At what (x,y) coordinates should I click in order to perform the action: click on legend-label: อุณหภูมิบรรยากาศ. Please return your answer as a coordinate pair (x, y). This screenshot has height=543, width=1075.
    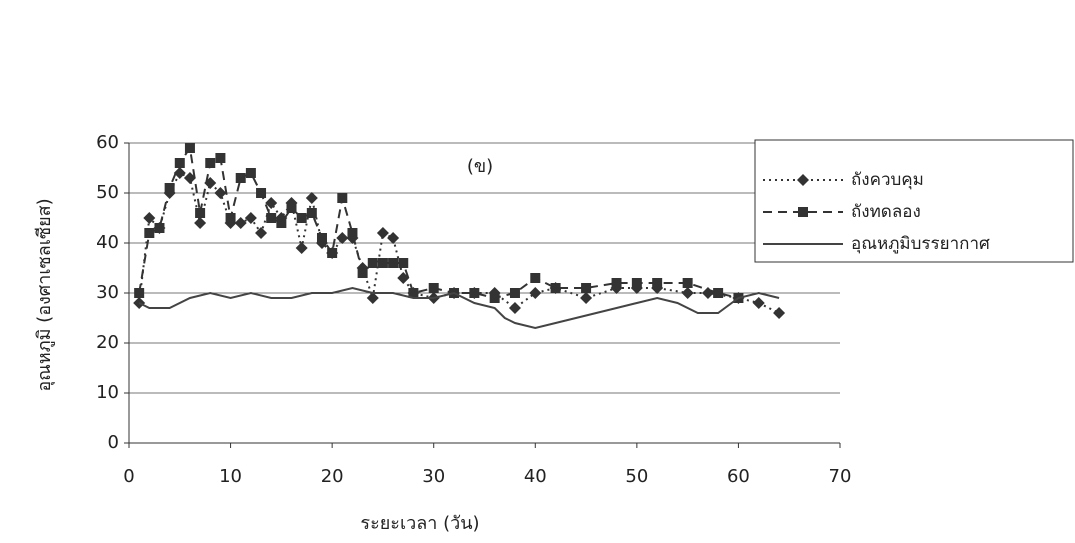
    Looking at the image, I should click on (920, 244).